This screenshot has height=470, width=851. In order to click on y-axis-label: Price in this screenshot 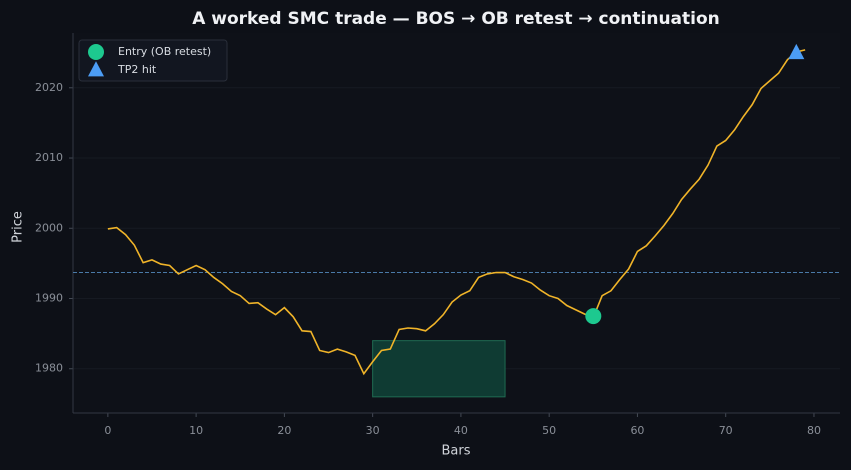, I will do `click(18, 227)`.